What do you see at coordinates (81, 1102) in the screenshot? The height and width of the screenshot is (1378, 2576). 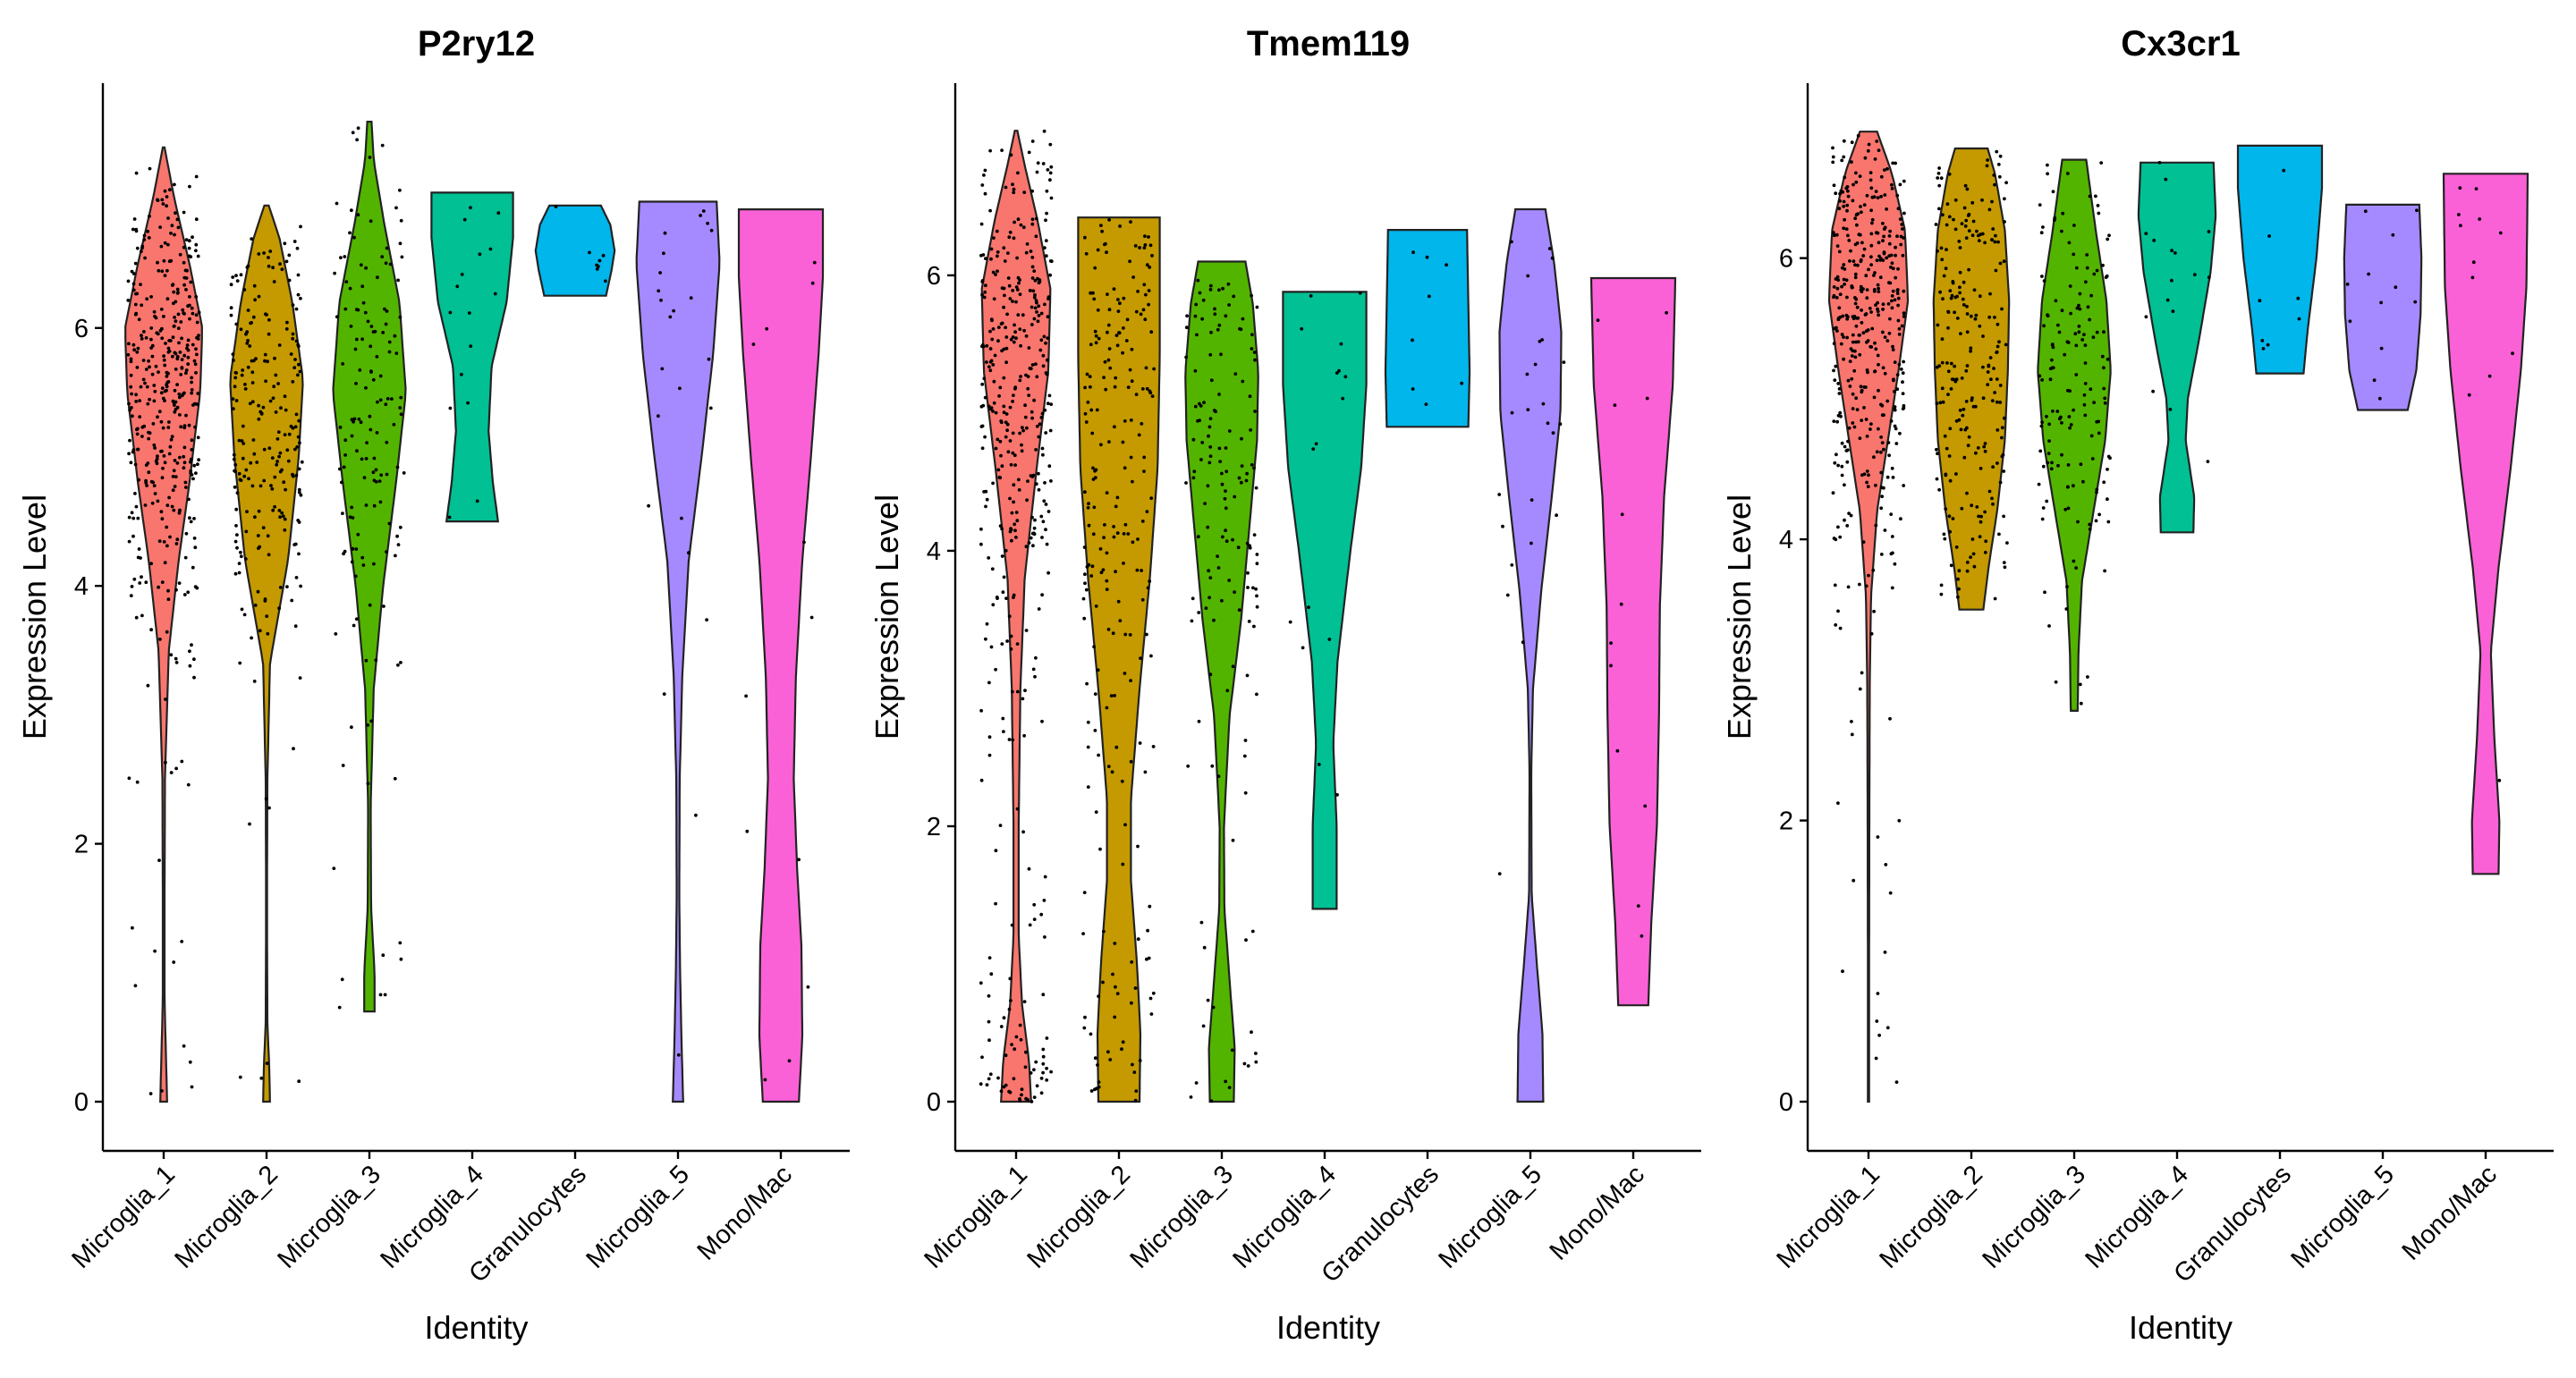 I see `y-tick-label-p2ry12-0: 0` at bounding box center [81, 1102].